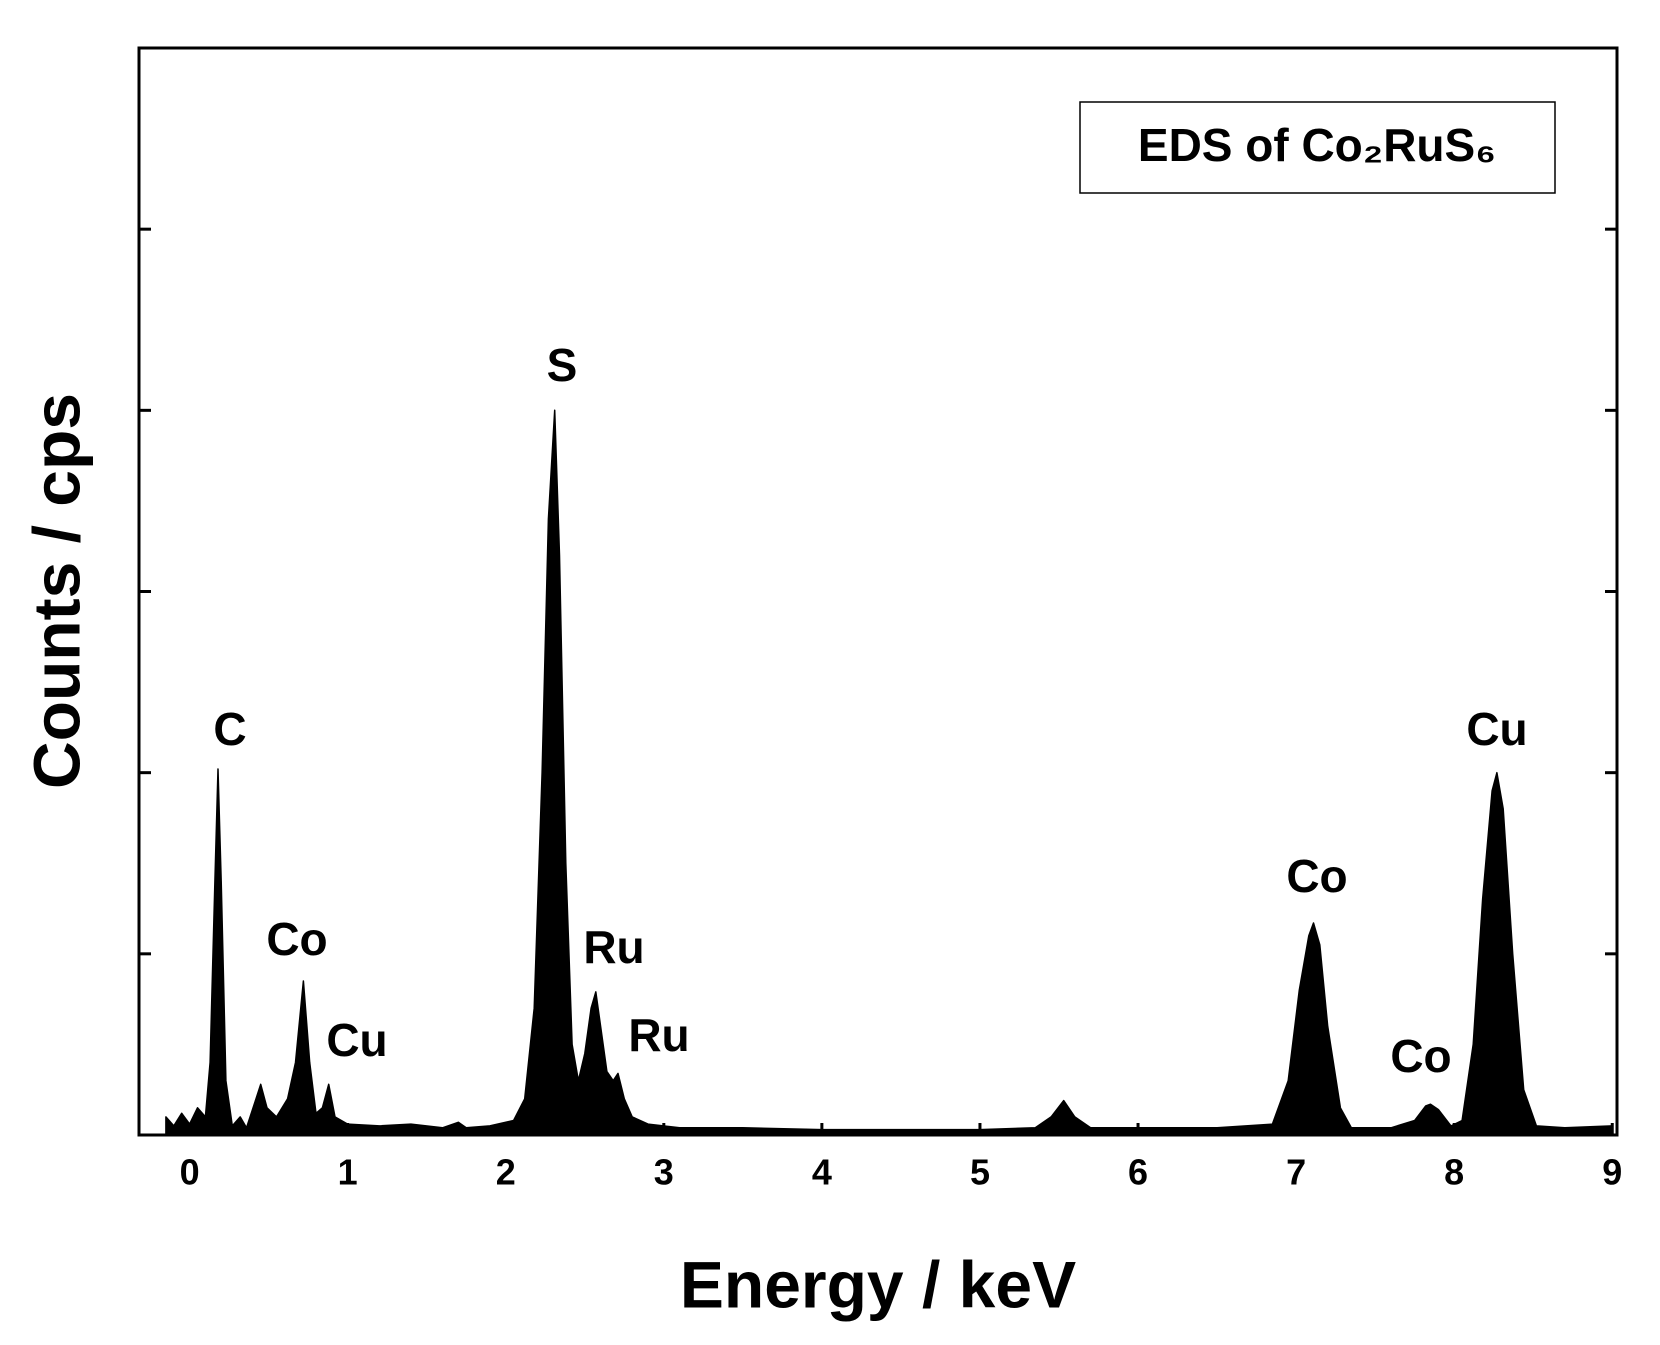  I want to click on peak-label: C, so click(229, 729).